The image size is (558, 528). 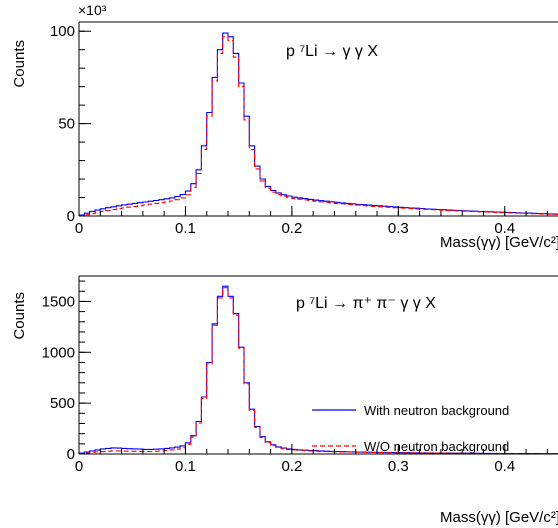 What do you see at coordinates (332, 51) in the screenshot?
I see `top-plot-title: p ⁷Li → γ γ X` at bounding box center [332, 51].